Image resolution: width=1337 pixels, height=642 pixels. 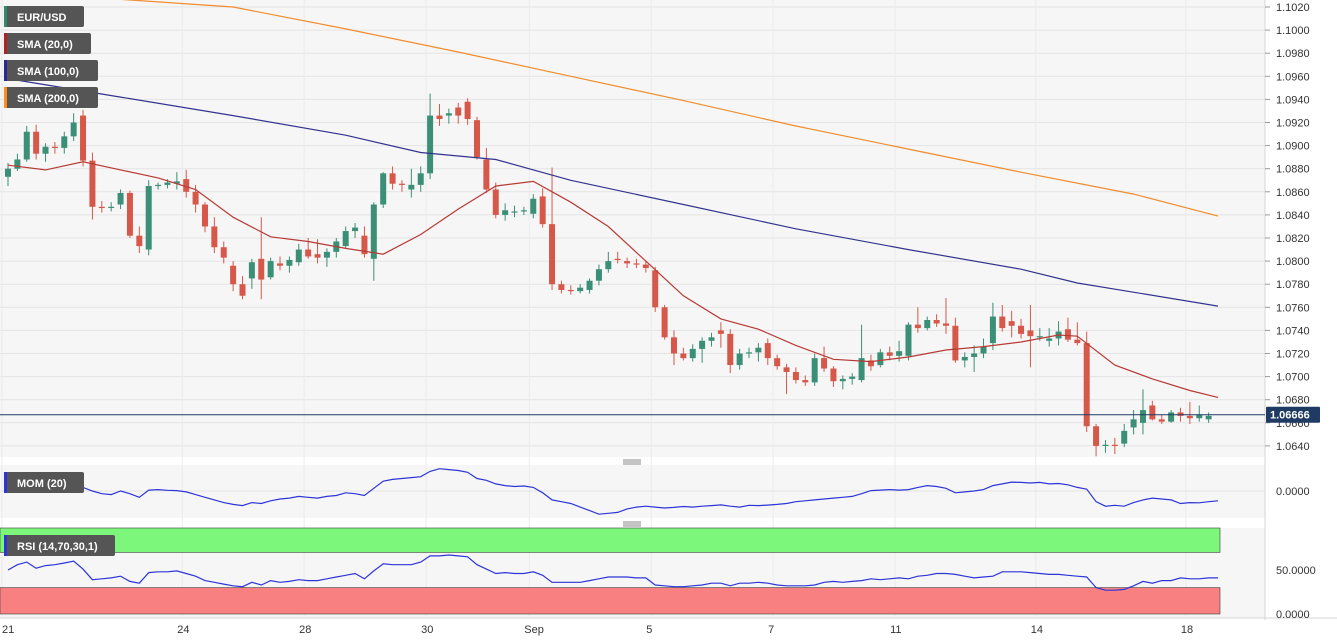 What do you see at coordinates (1293, 378) in the screenshot?
I see `price-axis-label: 1.0700` at bounding box center [1293, 378].